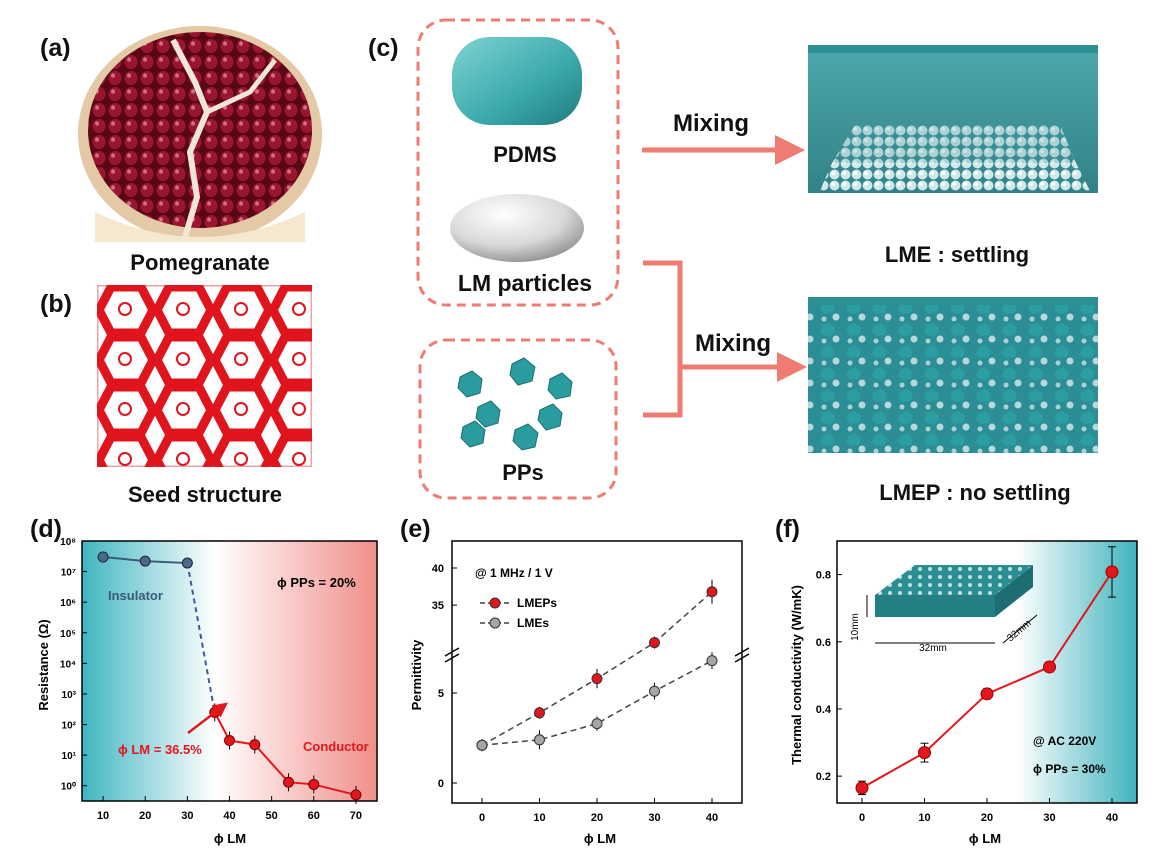 The width and height of the screenshot is (1168, 853). What do you see at coordinates (316, 582) in the screenshot?
I see `pps-20-annotation: ϕ PPs = 20%` at bounding box center [316, 582].